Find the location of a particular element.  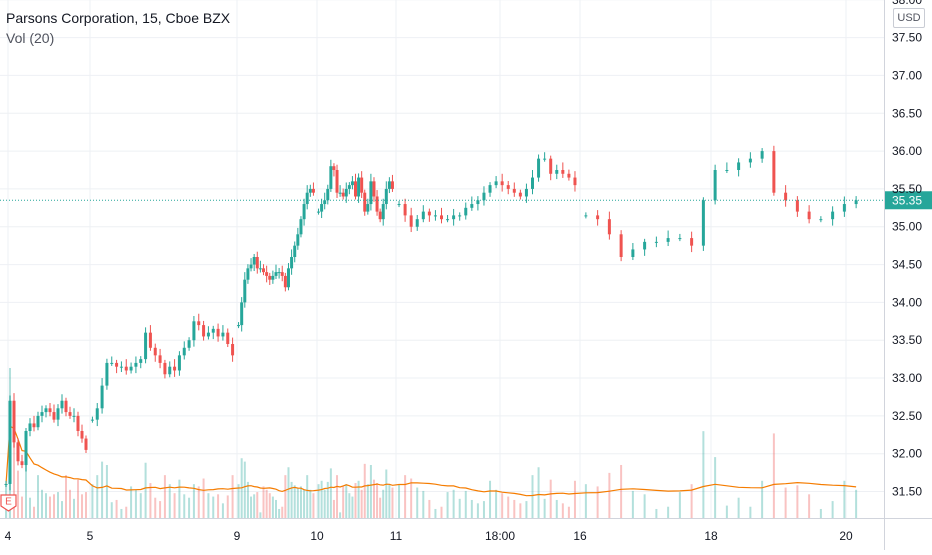

y-tick-label: 37.50 is located at coordinates (907, 38).